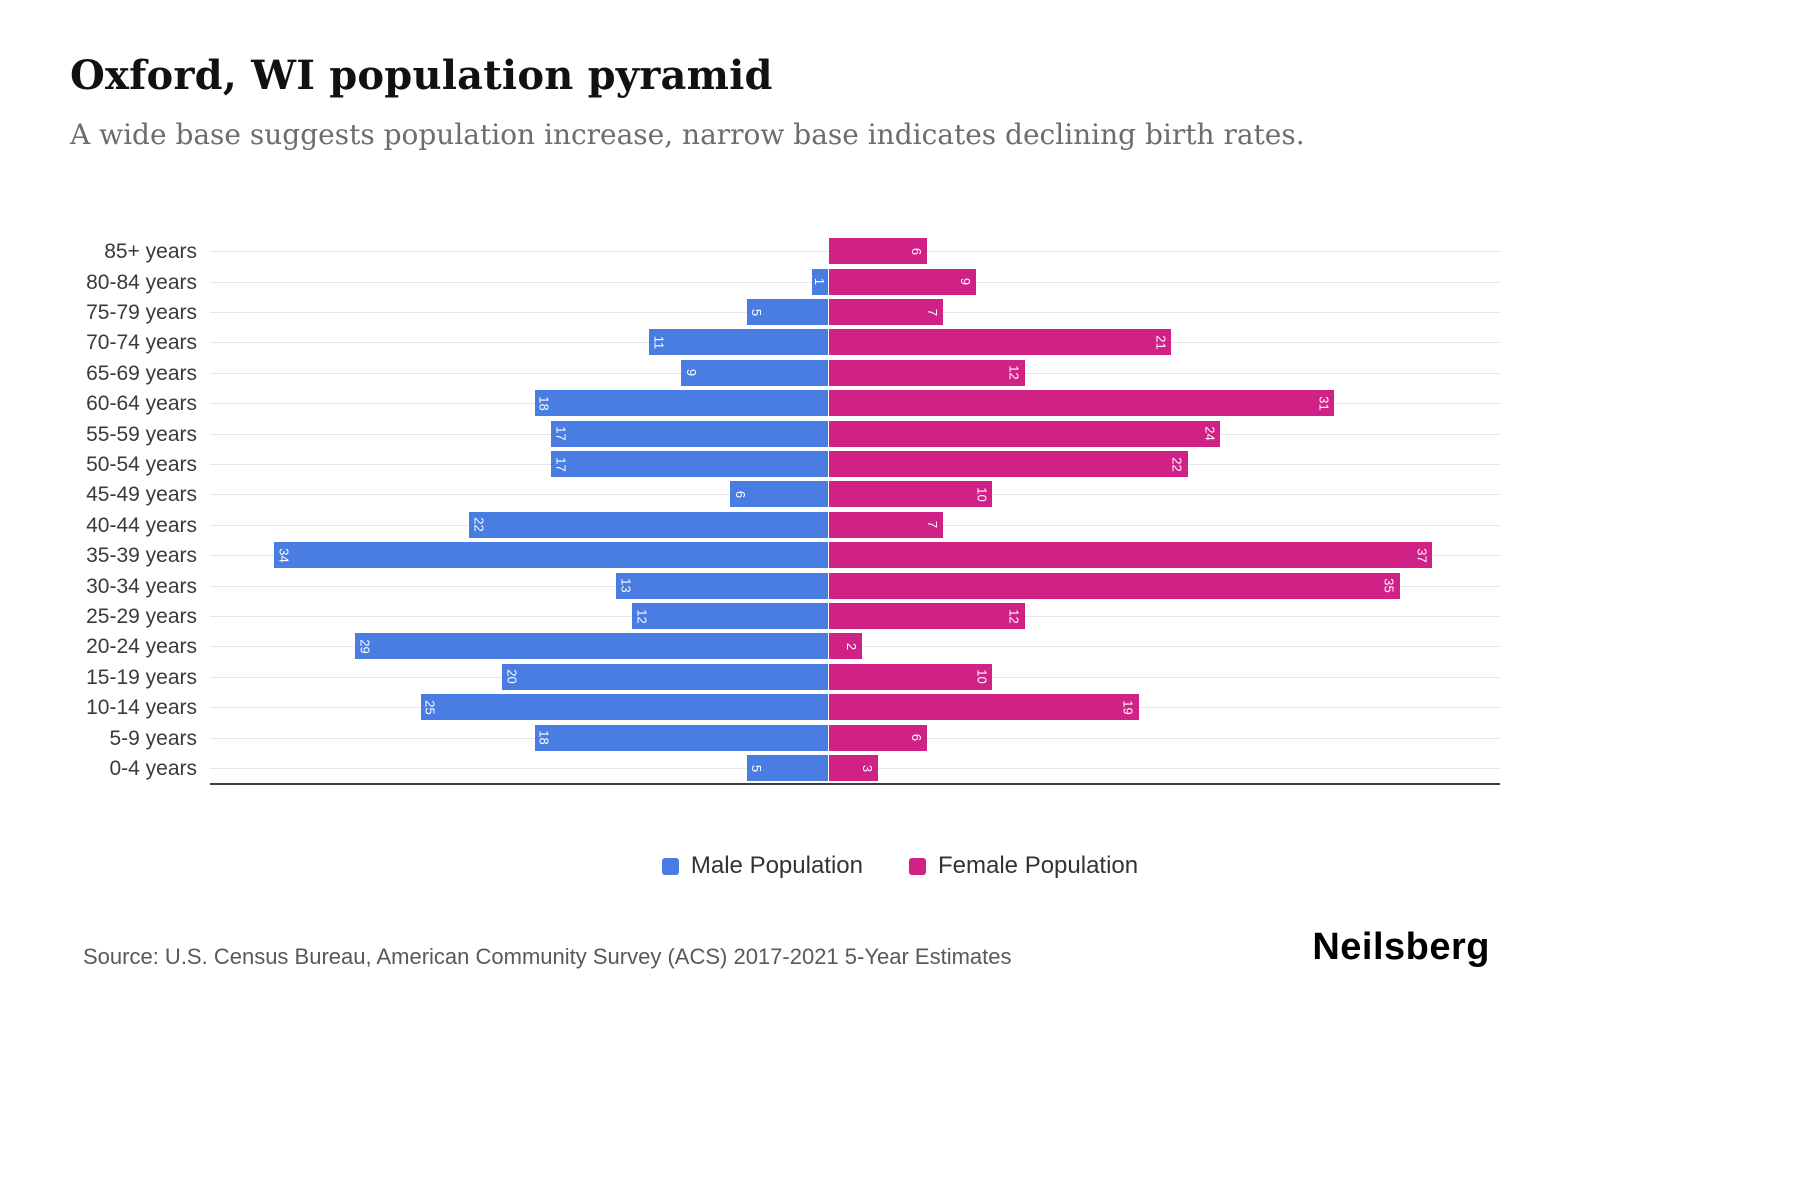 This screenshot has height=1200, width=1800. What do you see at coordinates (141, 342) in the screenshot?
I see `age-label: 70-74 years` at bounding box center [141, 342].